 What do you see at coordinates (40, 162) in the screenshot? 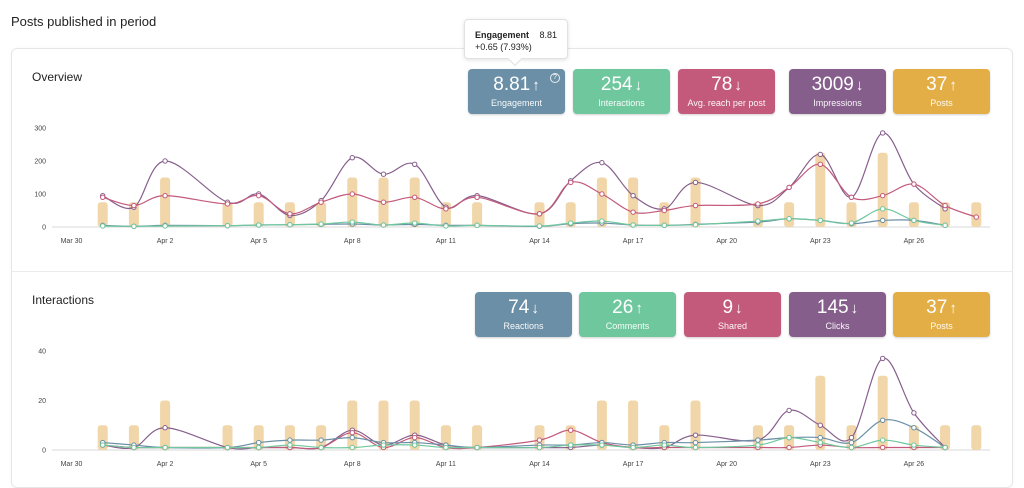
I see `y-tick-label: 200` at bounding box center [40, 162].